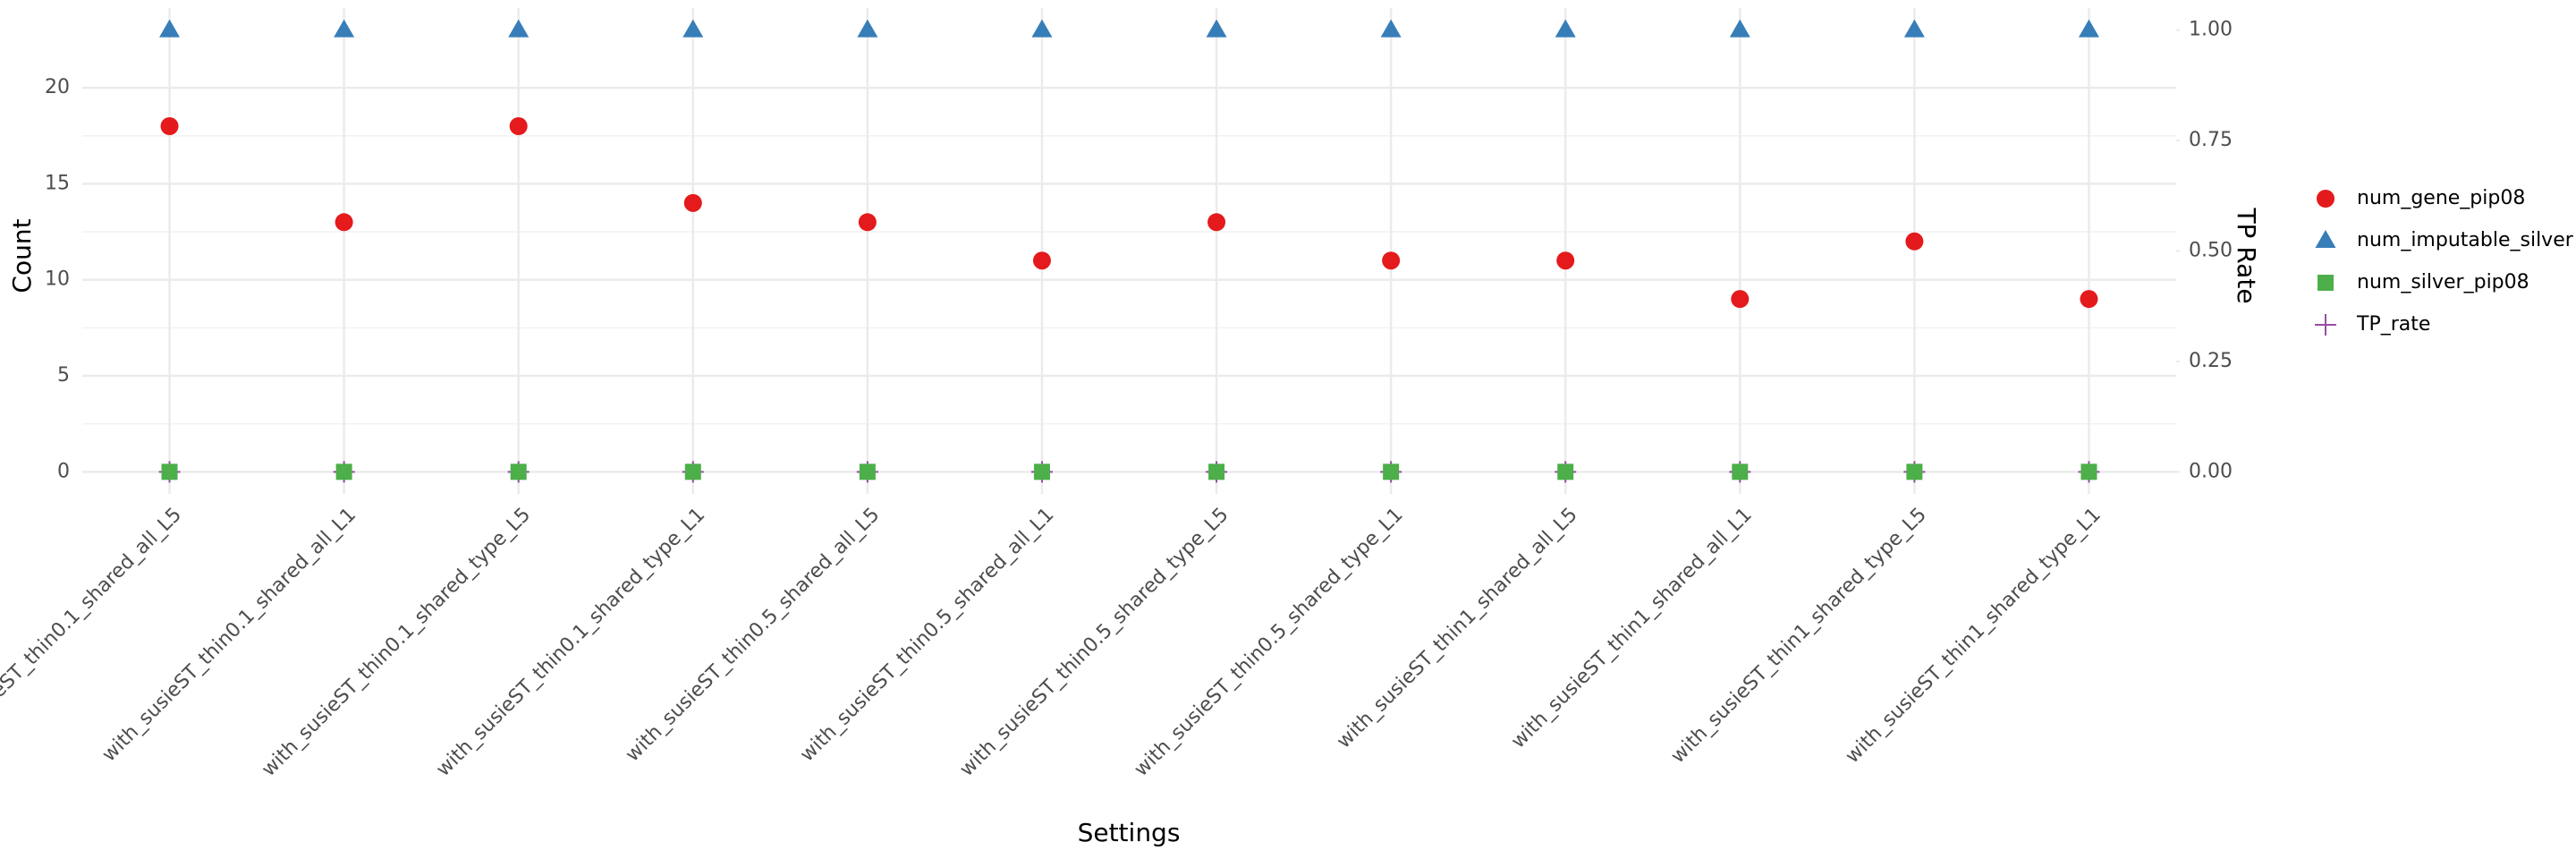  What do you see at coordinates (93, 635) in the screenshot?
I see `x-tick-label: with_susieST_thin0.1_shared_all_L5` at bounding box center [93, 635].